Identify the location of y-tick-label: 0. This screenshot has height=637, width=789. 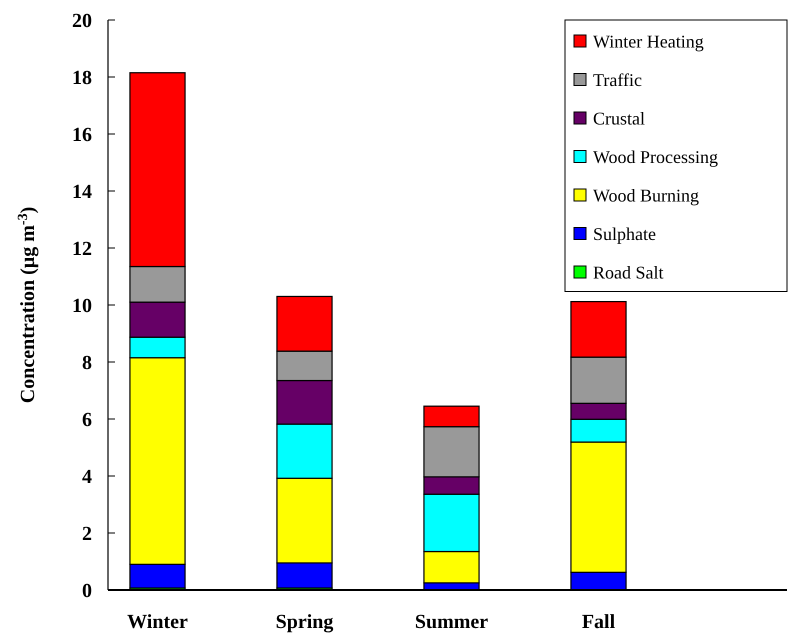
(87, 591).